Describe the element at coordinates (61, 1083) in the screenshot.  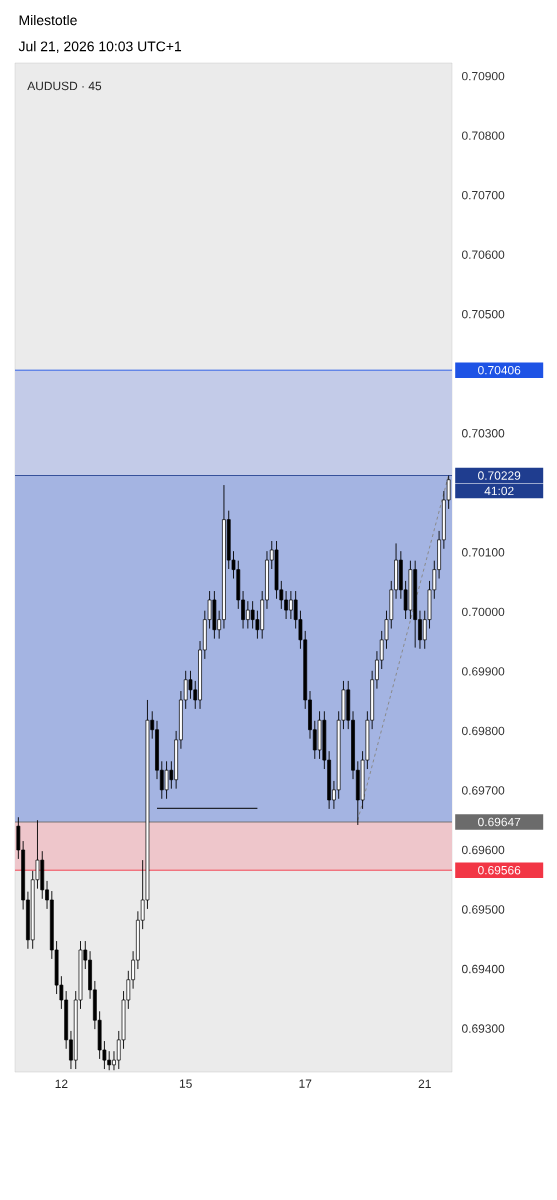
I see `x-tick-label: 12` at that location.